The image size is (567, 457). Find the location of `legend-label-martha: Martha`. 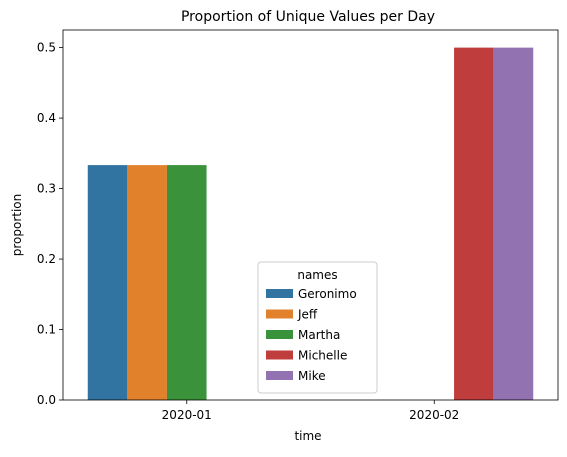

legend-label-martha: Martha is located at coordinates (319, 335).